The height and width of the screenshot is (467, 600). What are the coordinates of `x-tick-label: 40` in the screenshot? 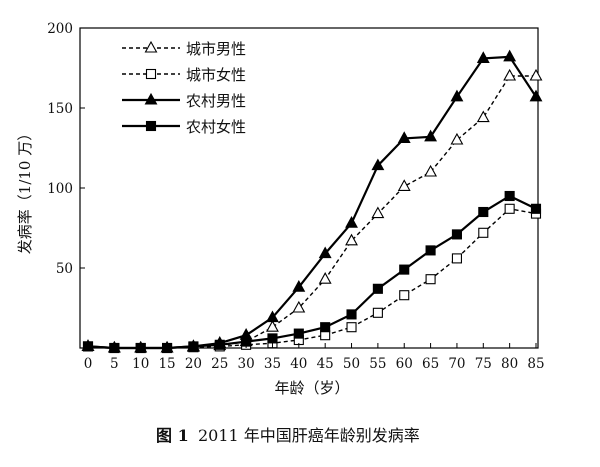 It's located at (298, 364).